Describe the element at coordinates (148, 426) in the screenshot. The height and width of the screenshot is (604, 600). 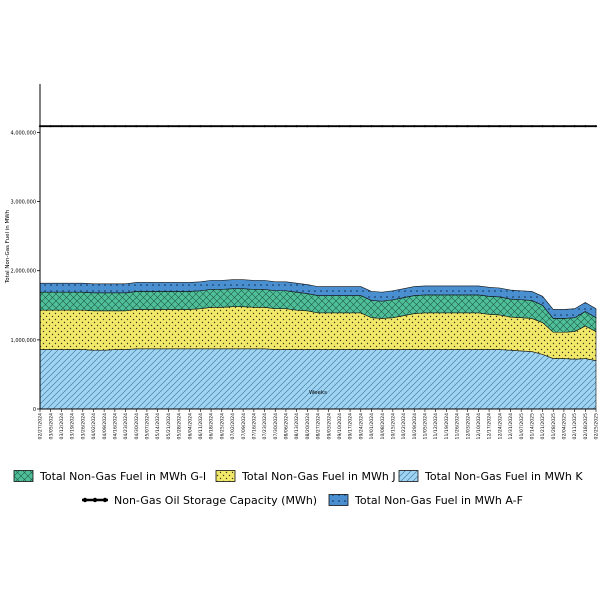
I see `x-tick-label: 05/07/2024` at that location.